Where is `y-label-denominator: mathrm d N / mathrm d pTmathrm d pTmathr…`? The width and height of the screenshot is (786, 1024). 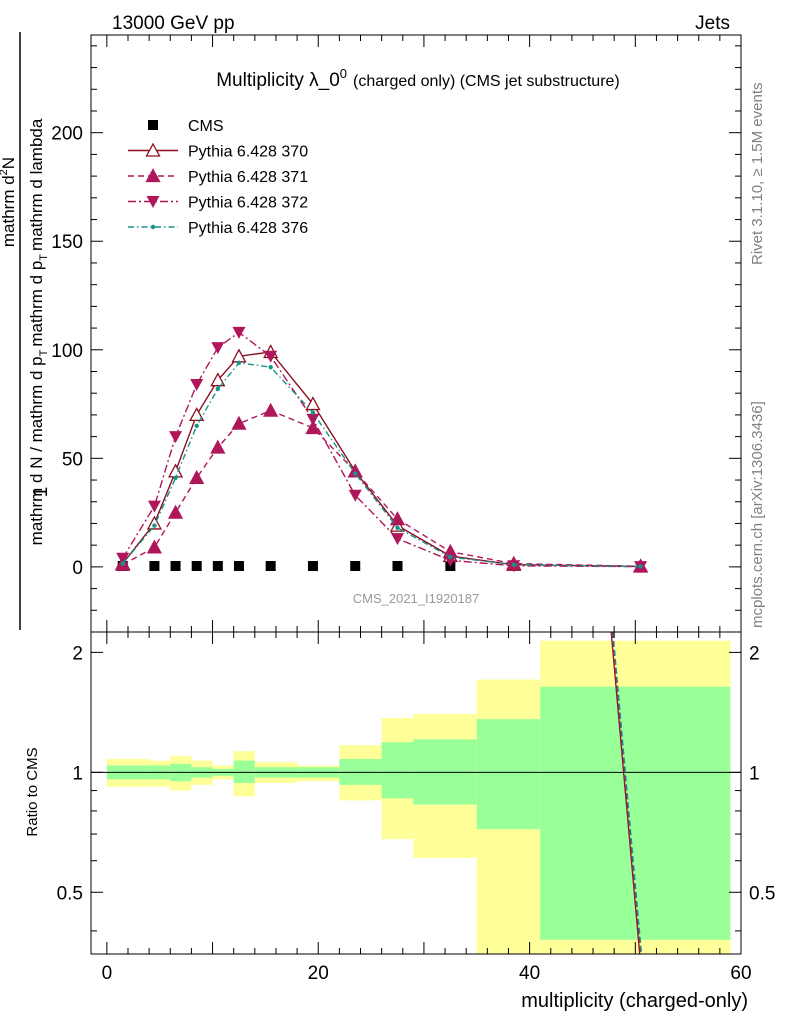 y-label-denominator: mathrm d N / mathrm d pTmathrm d pTmathr… is located at coordinates (38, 331).